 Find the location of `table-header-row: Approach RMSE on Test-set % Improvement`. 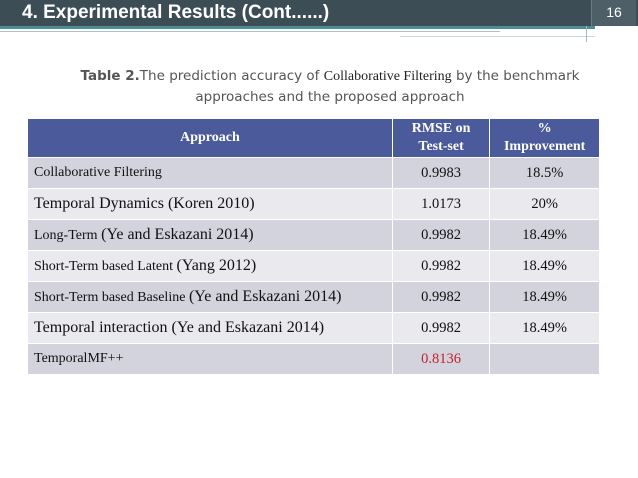

table-header-row: Approach RMSE on Test-set % Improvement is located at coordinates (313, 138).